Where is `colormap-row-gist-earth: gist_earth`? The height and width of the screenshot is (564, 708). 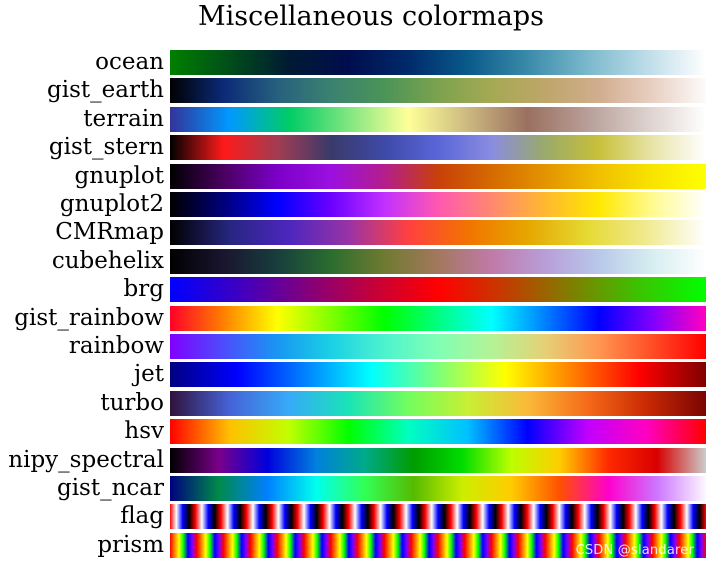
colormap-row-gist-earth: gist_earth is located at coordinates (354, 90).